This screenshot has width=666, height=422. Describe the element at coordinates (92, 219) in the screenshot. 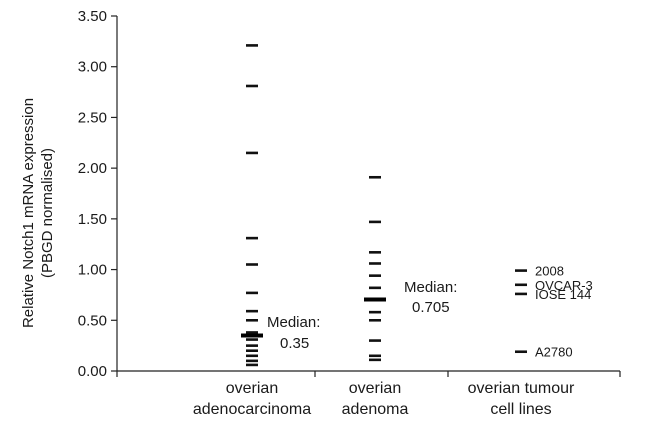

I see `y-tick-label: 1.50` at that location.